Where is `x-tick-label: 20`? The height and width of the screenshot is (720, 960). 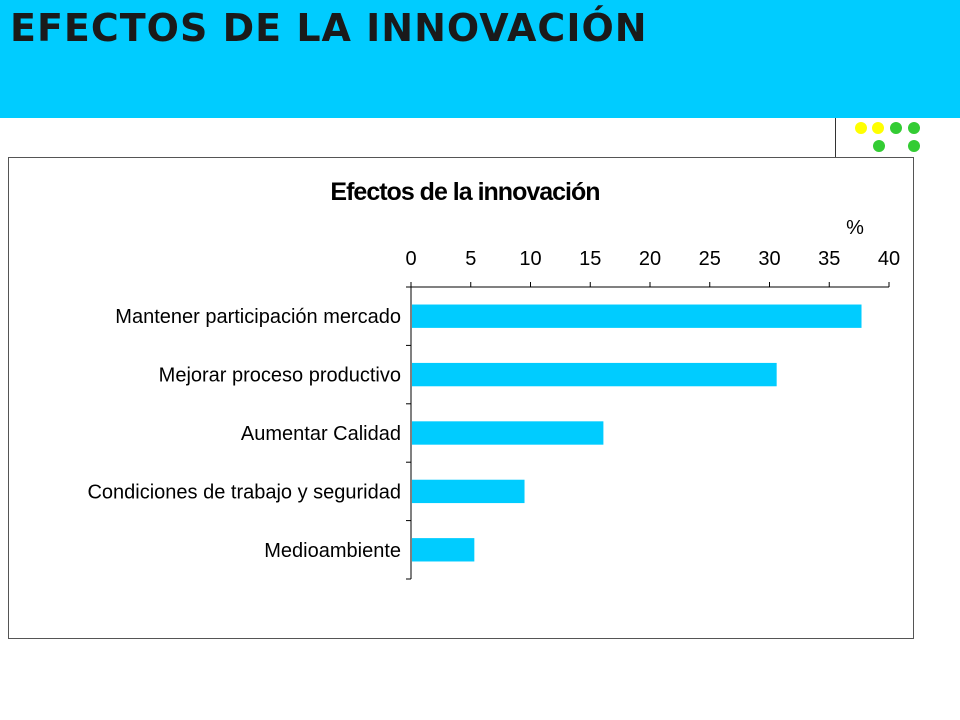
x-tick-label: 20 is located at coordinates (650, 259).